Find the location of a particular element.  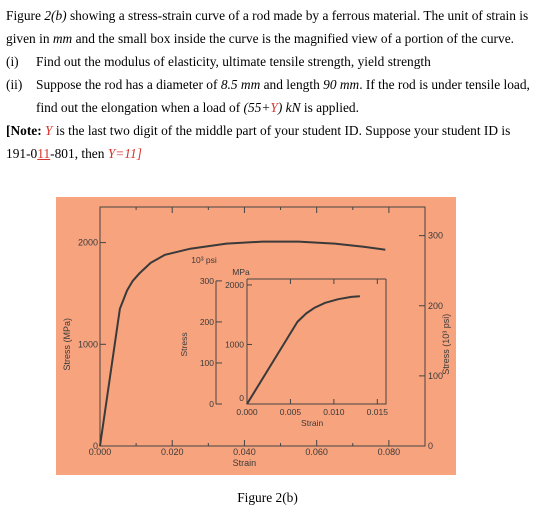

inset-y-units-mpa: MPa is located at coordinates (241, 272).